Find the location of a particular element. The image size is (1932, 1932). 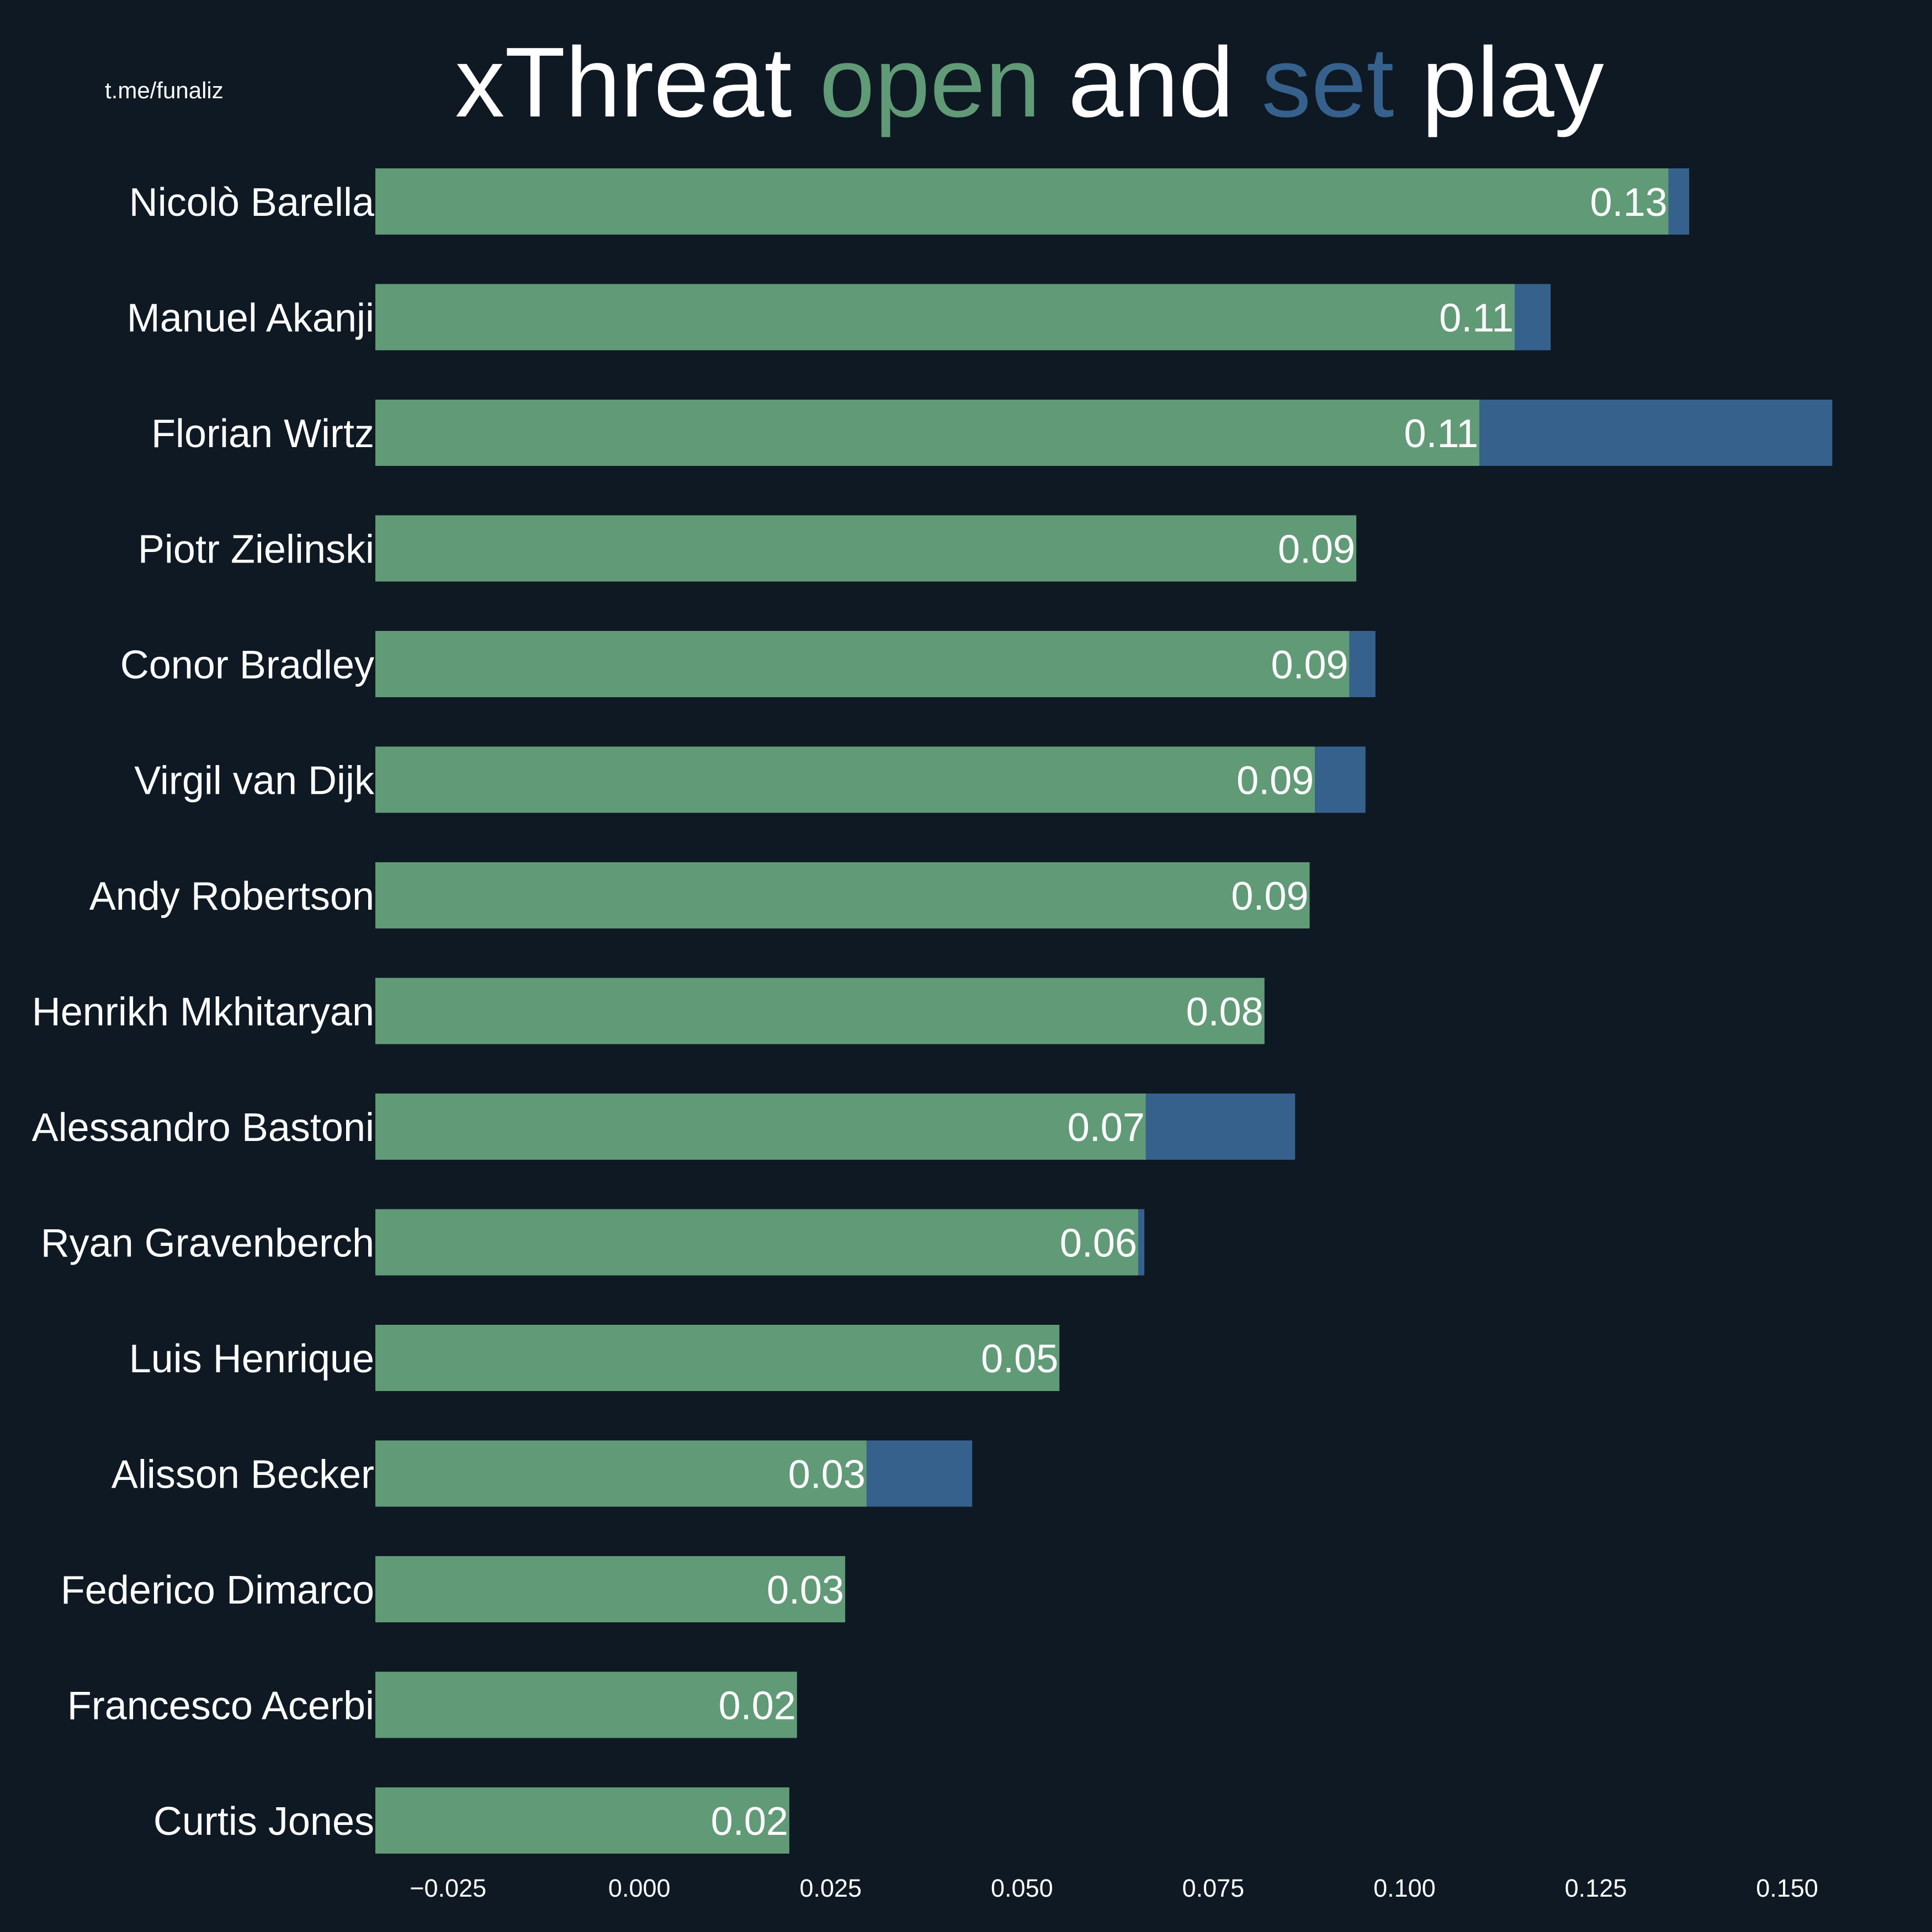

category-label: Alessandro Bastoni is located at coordinates (203, 1128).